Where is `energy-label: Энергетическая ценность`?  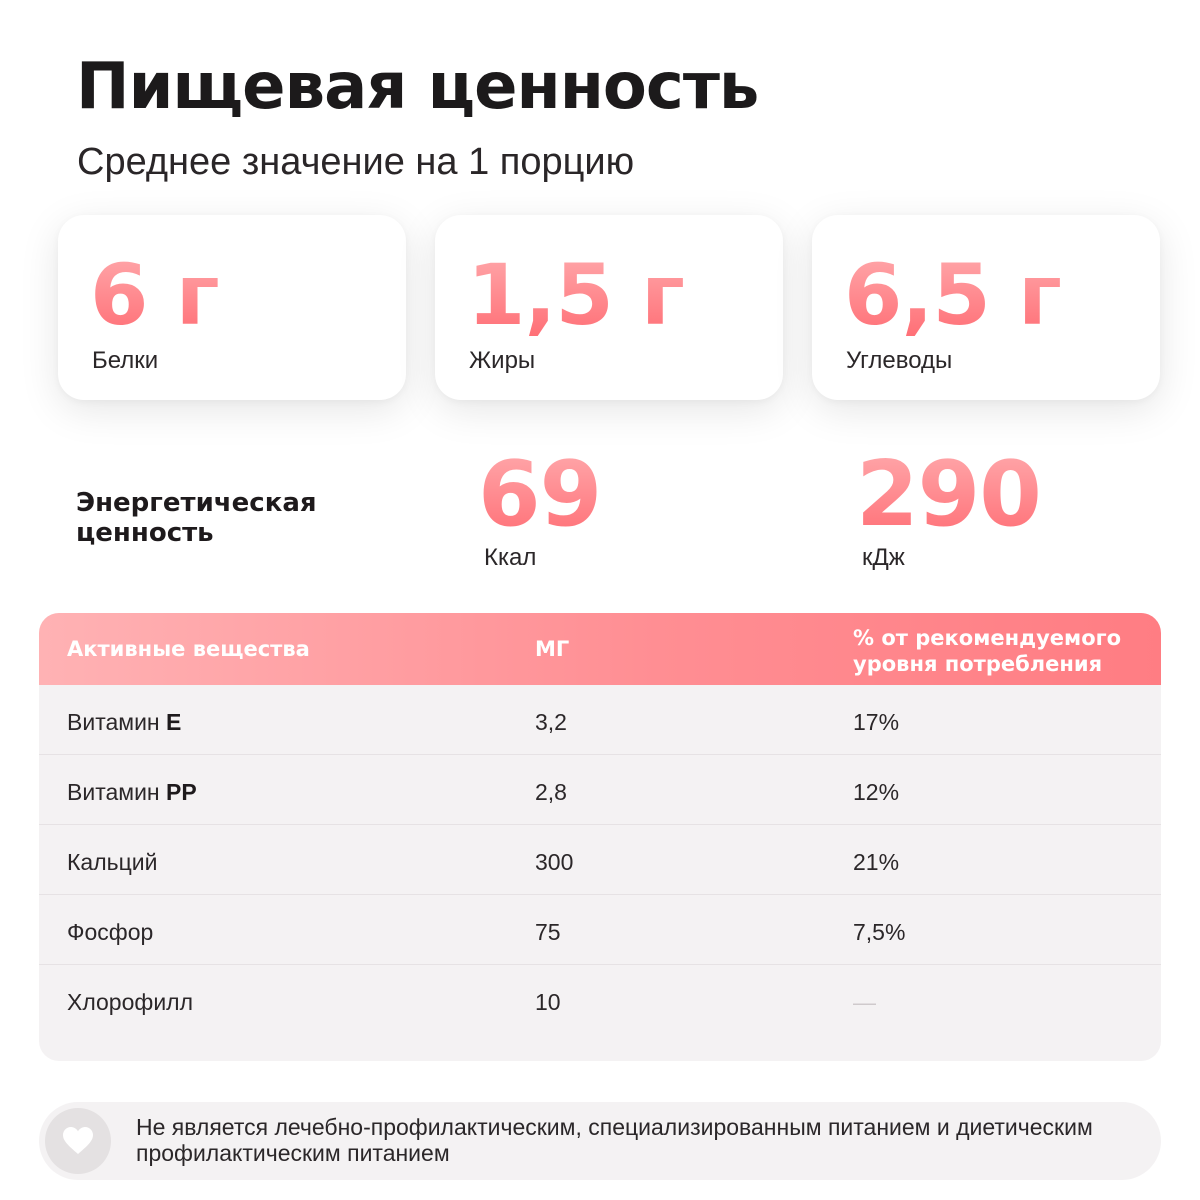 energy-label: Энергетическая ценность is located at coordinates (196, 518).